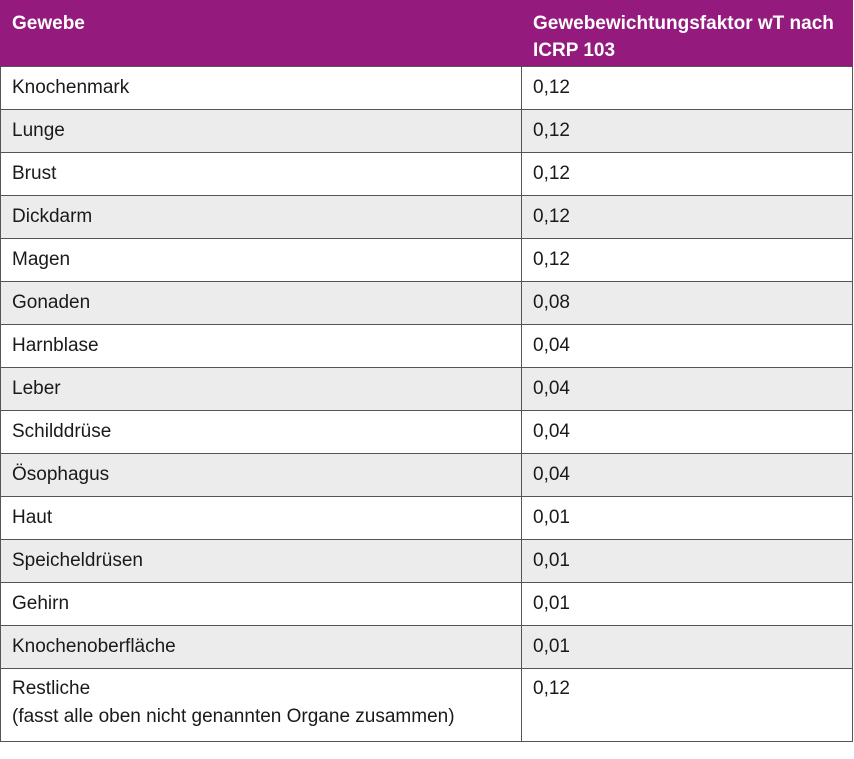  What do you see at coordinates (261, 216) in the screenshot?
I see `tissue-cell: Dickdarm` at bounding box center [261, 216].